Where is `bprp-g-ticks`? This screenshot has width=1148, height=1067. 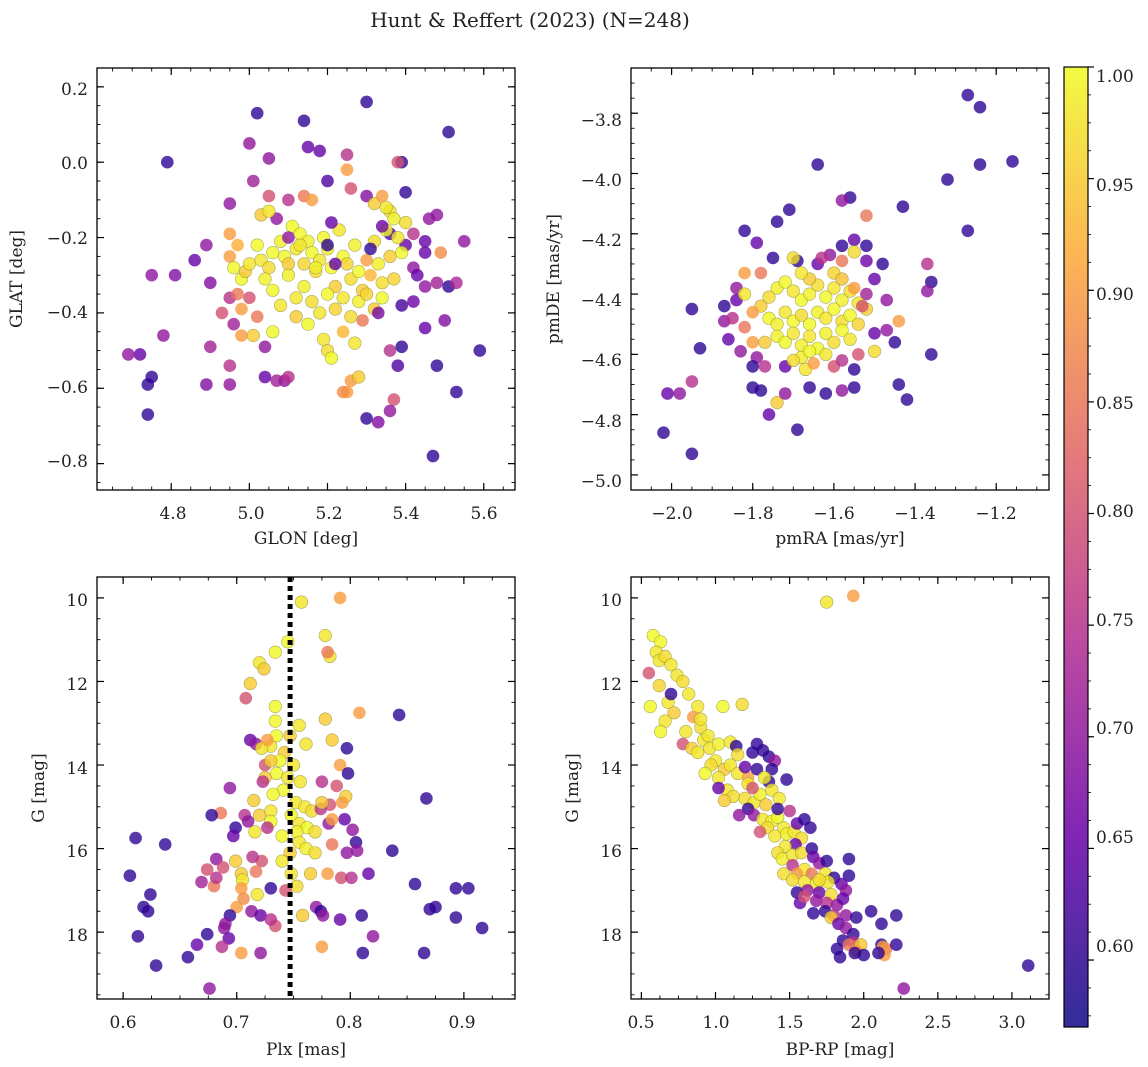 bprp-g-ticks is located at coordinates (840, 787).